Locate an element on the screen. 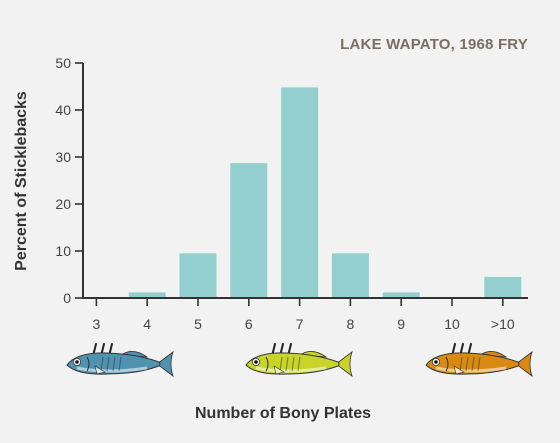  y-tick-label-30: 30 is located at coordinates (63, 157).